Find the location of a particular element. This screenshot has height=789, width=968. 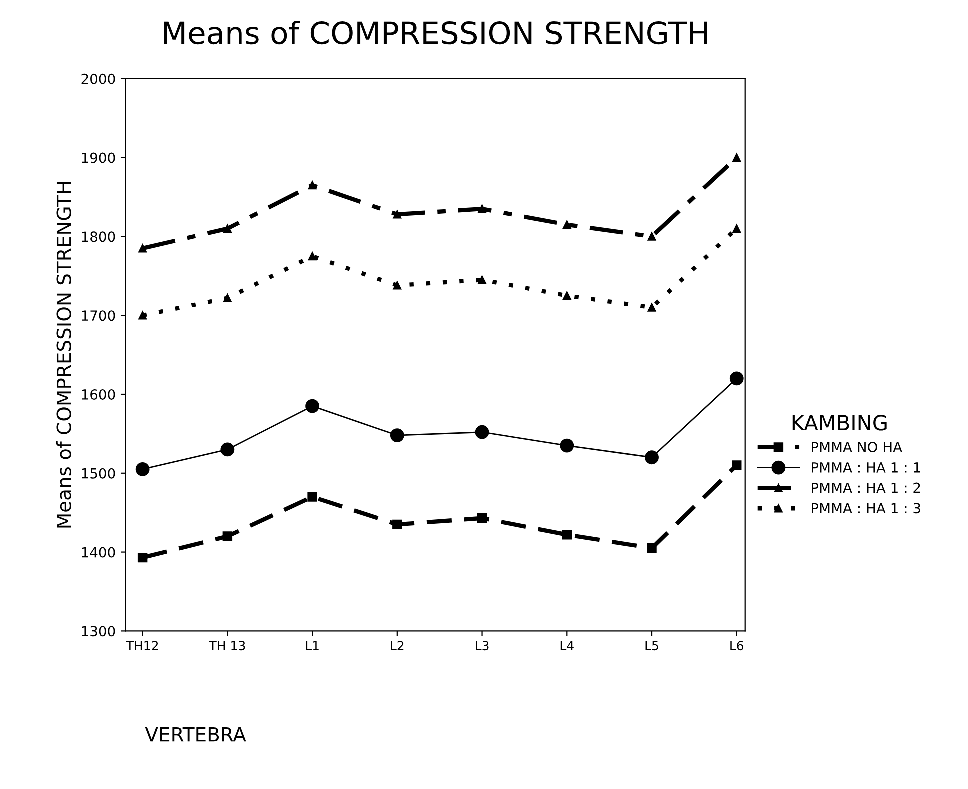

x-tick-label: TH 13 is located at coordinates (227, 646).